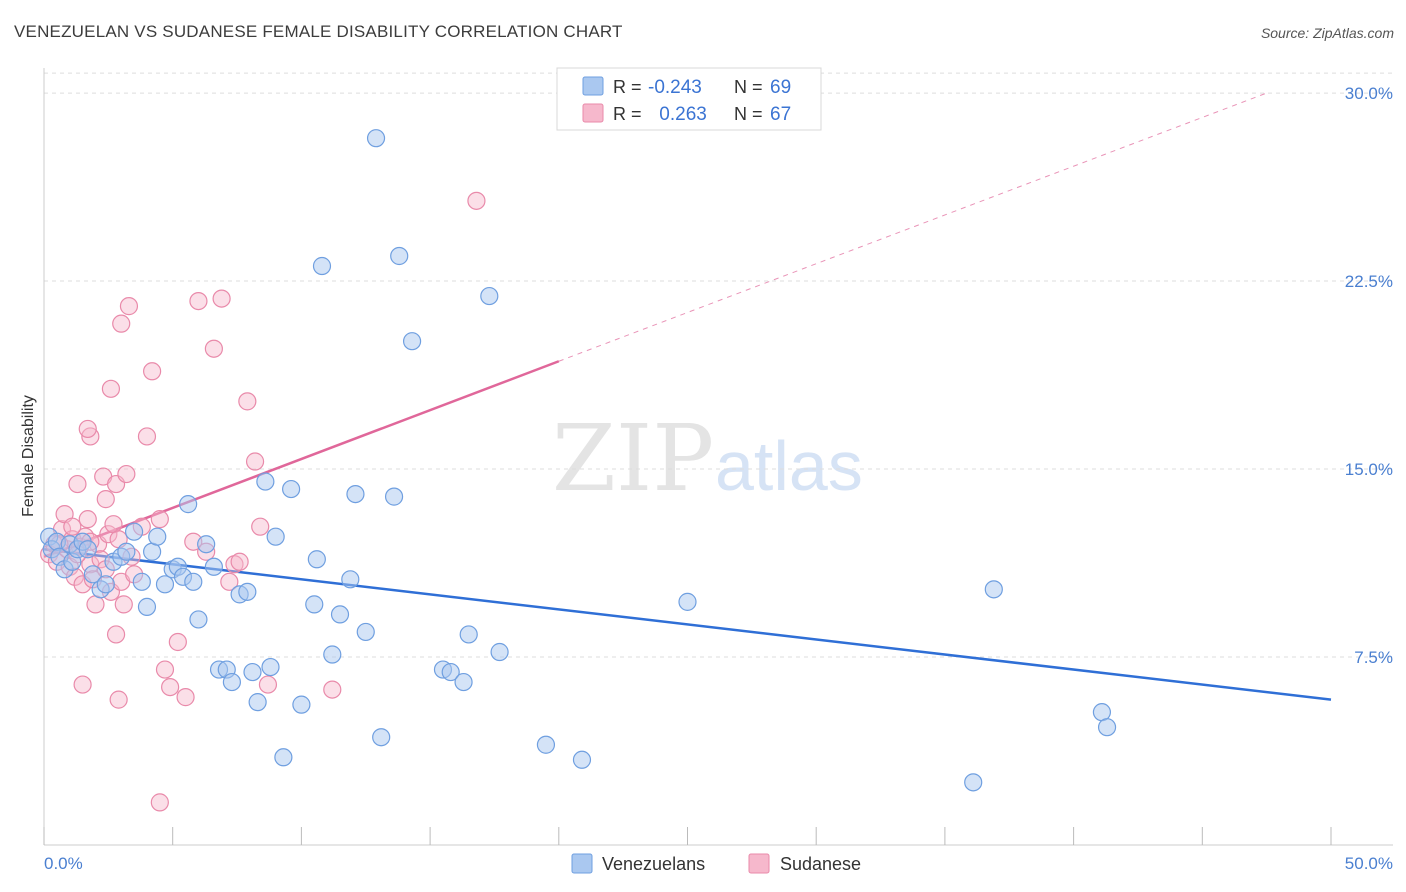 Image resolution: width=1406 pixels, height=892 pixels. Describe the element at coordinates (820, 864) in the screenshot. I see `bottom-legend-sudanese: Sudanese` at that location.